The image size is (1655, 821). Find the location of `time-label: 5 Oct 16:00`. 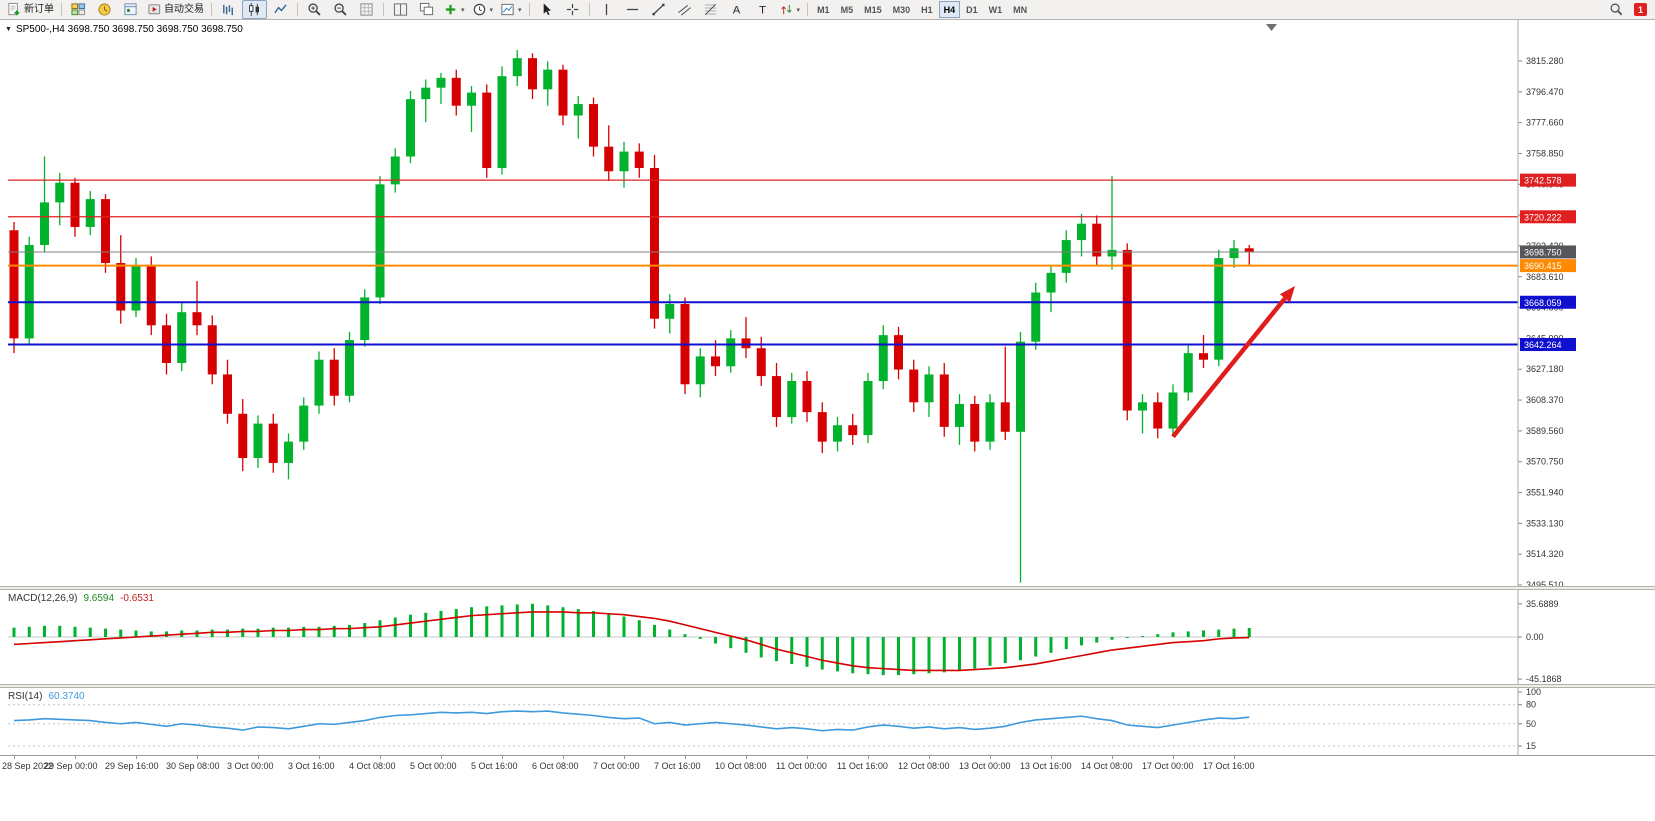

time-label: 5 Oct 16:00 is located at coordinates (494, 766).